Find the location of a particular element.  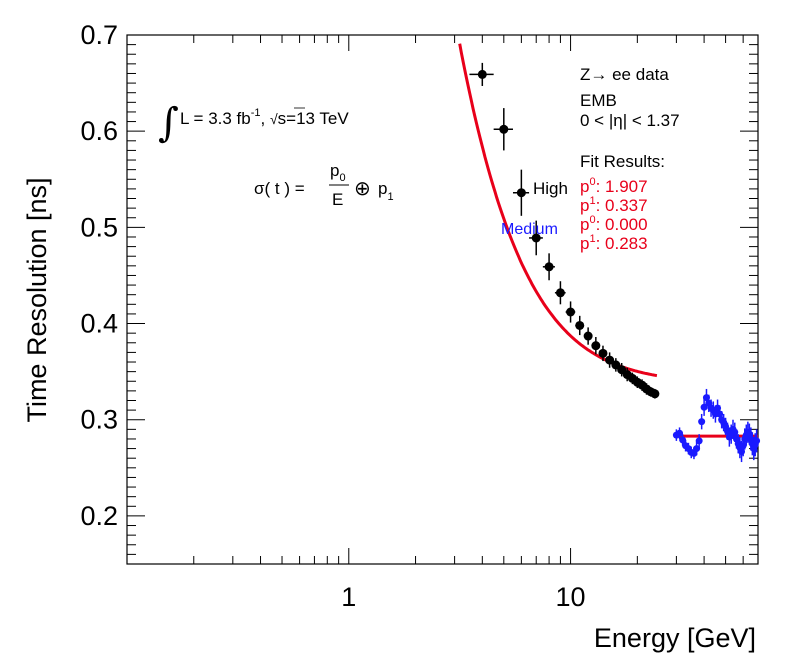

x-axis-title: Energy [GeV] is located at coordinates (675, 638).